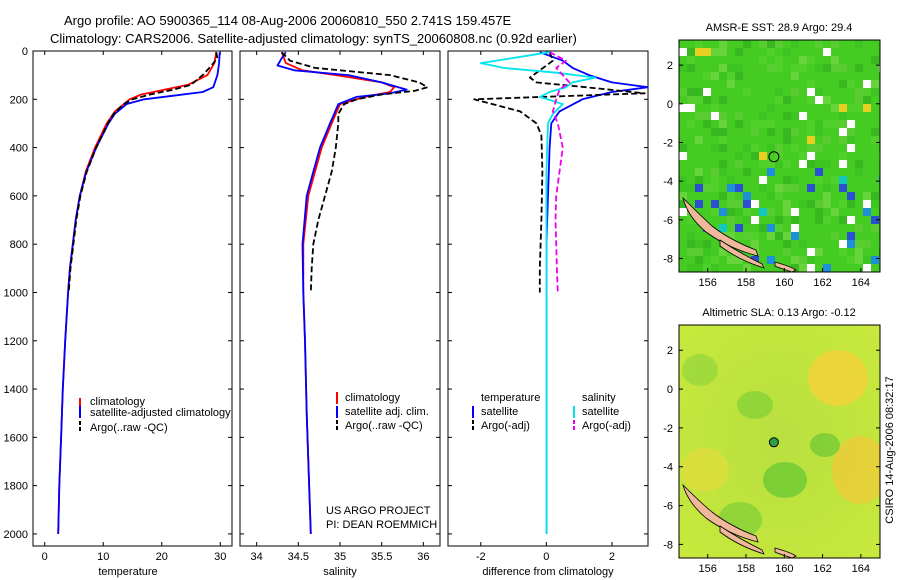  I want to click on legend-label-argo: Argo(..raw -QC), so click(129, 428).